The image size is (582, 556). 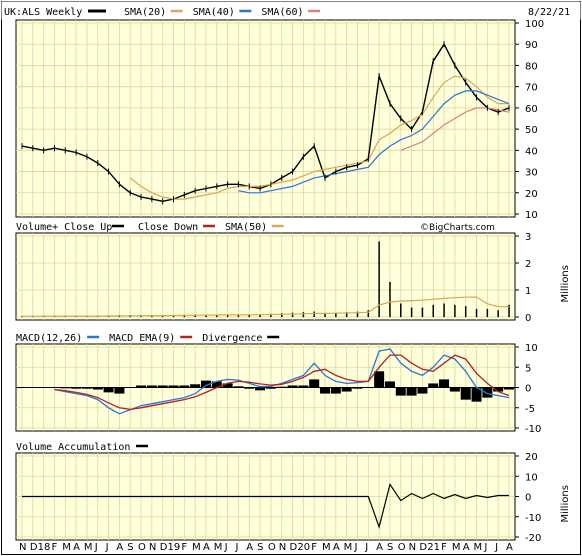 I want to click on macd-ytick-label: -5, so click(x=530, y=409).